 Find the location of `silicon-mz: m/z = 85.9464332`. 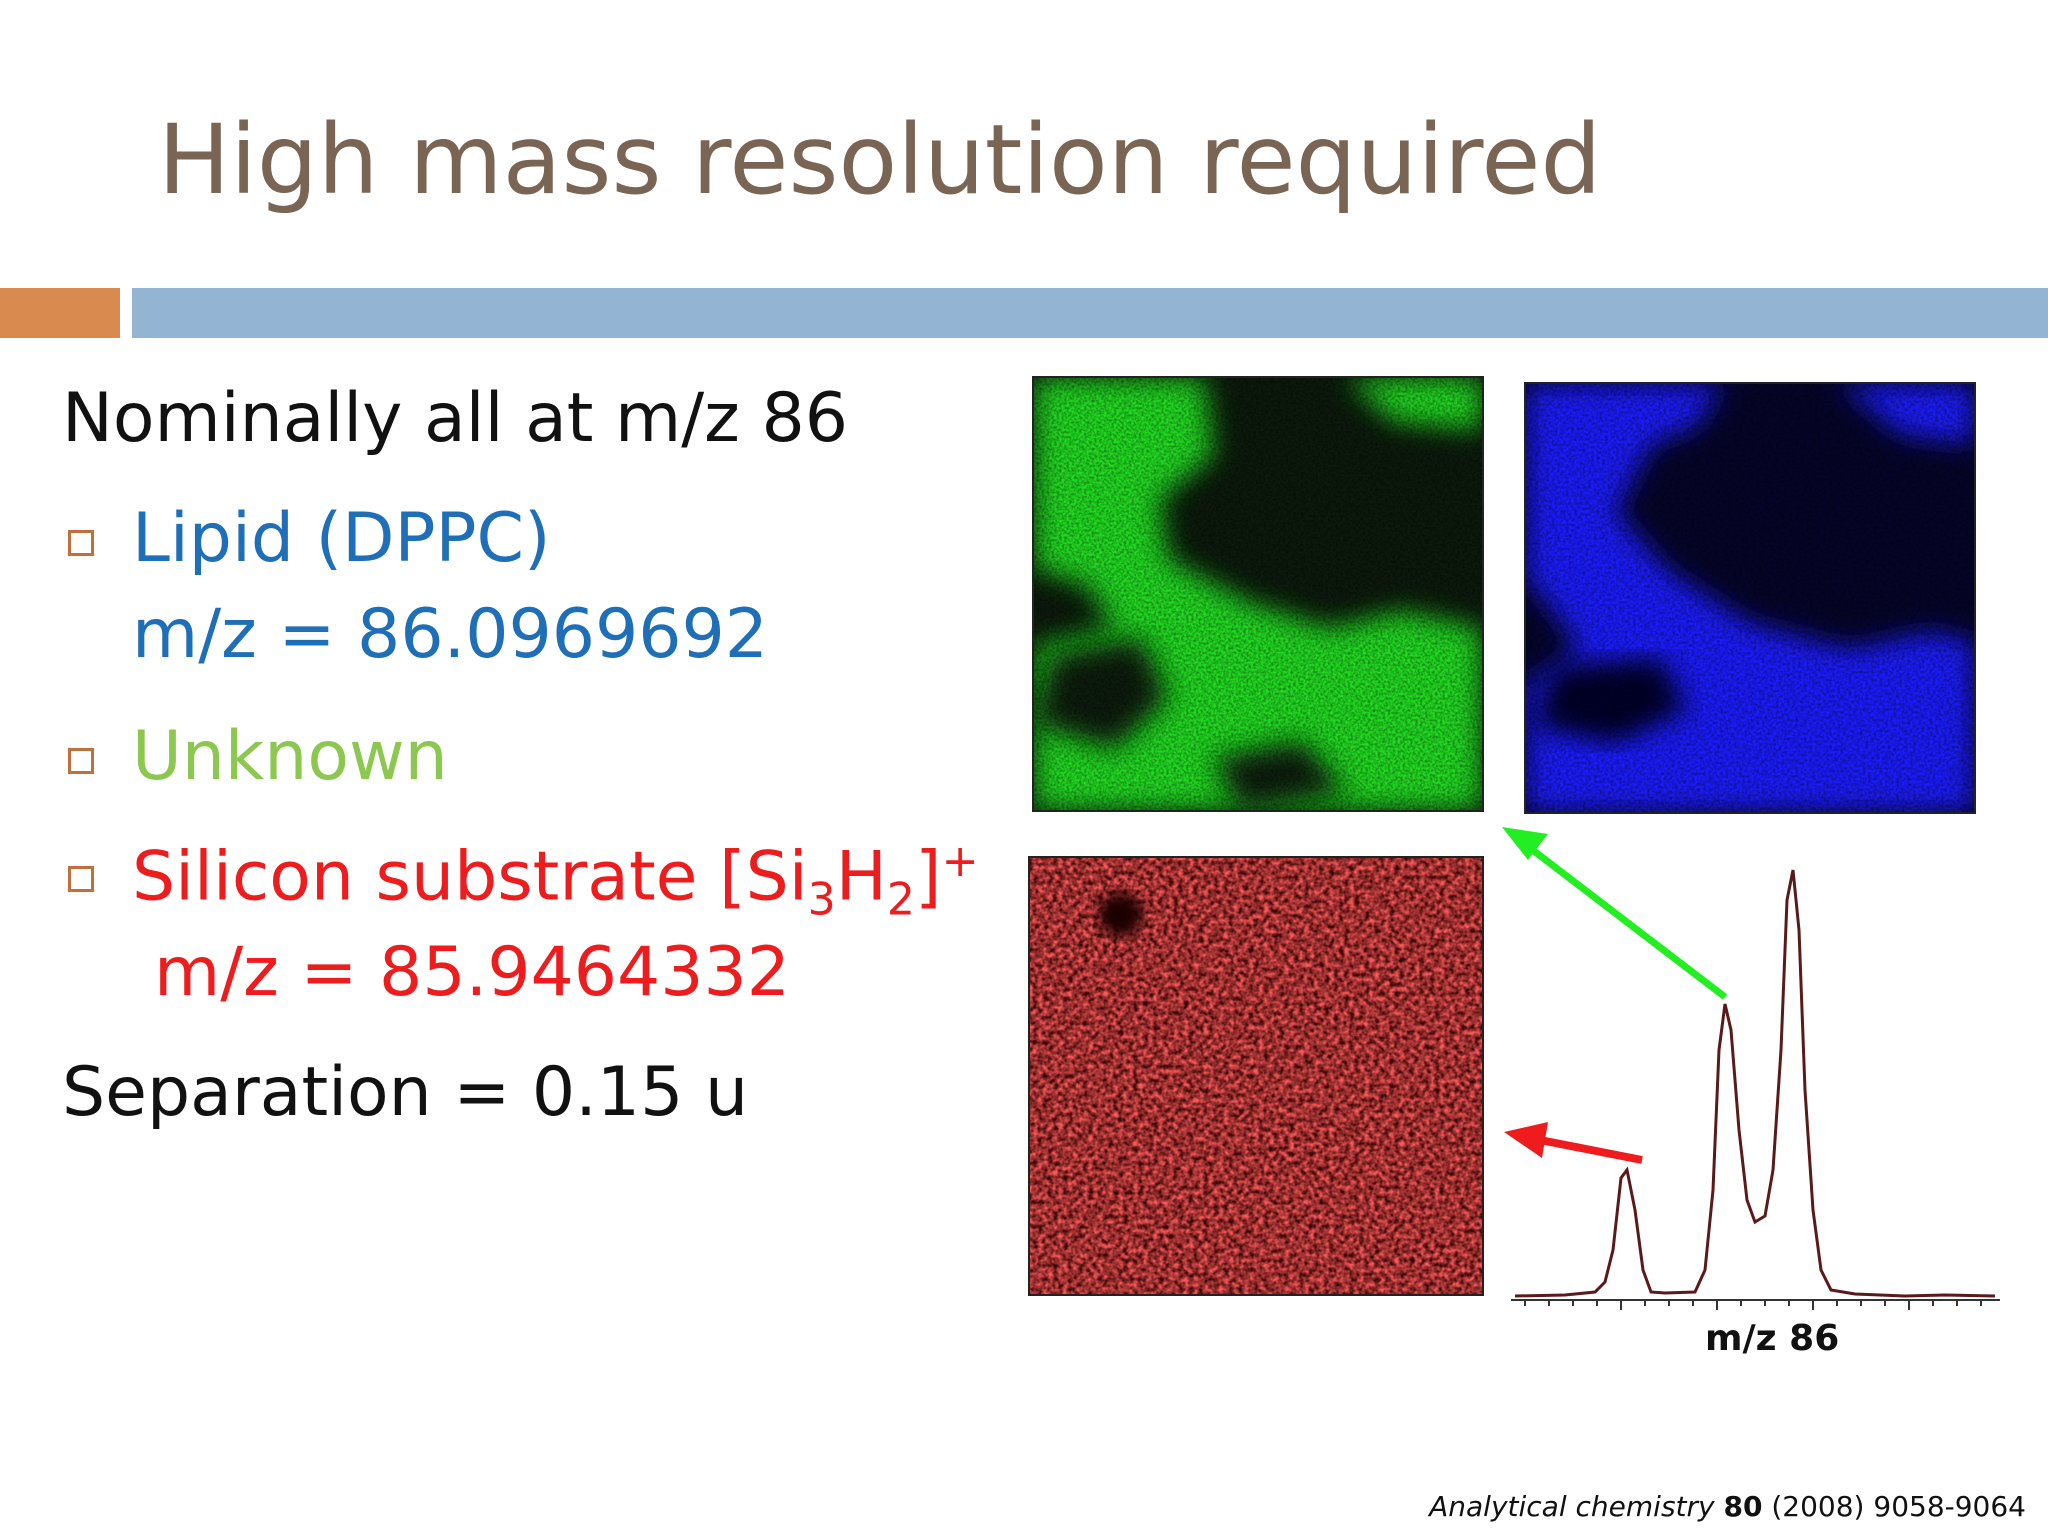

silicon-mz: m/z = 85.9464332 is located at coordinates (472, 972).